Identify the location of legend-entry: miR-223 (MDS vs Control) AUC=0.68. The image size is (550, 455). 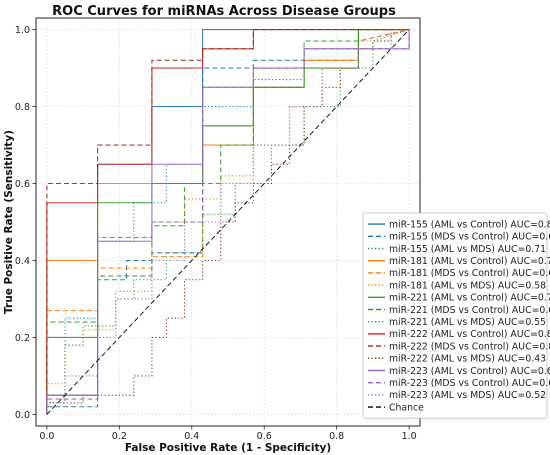
(469, 383).